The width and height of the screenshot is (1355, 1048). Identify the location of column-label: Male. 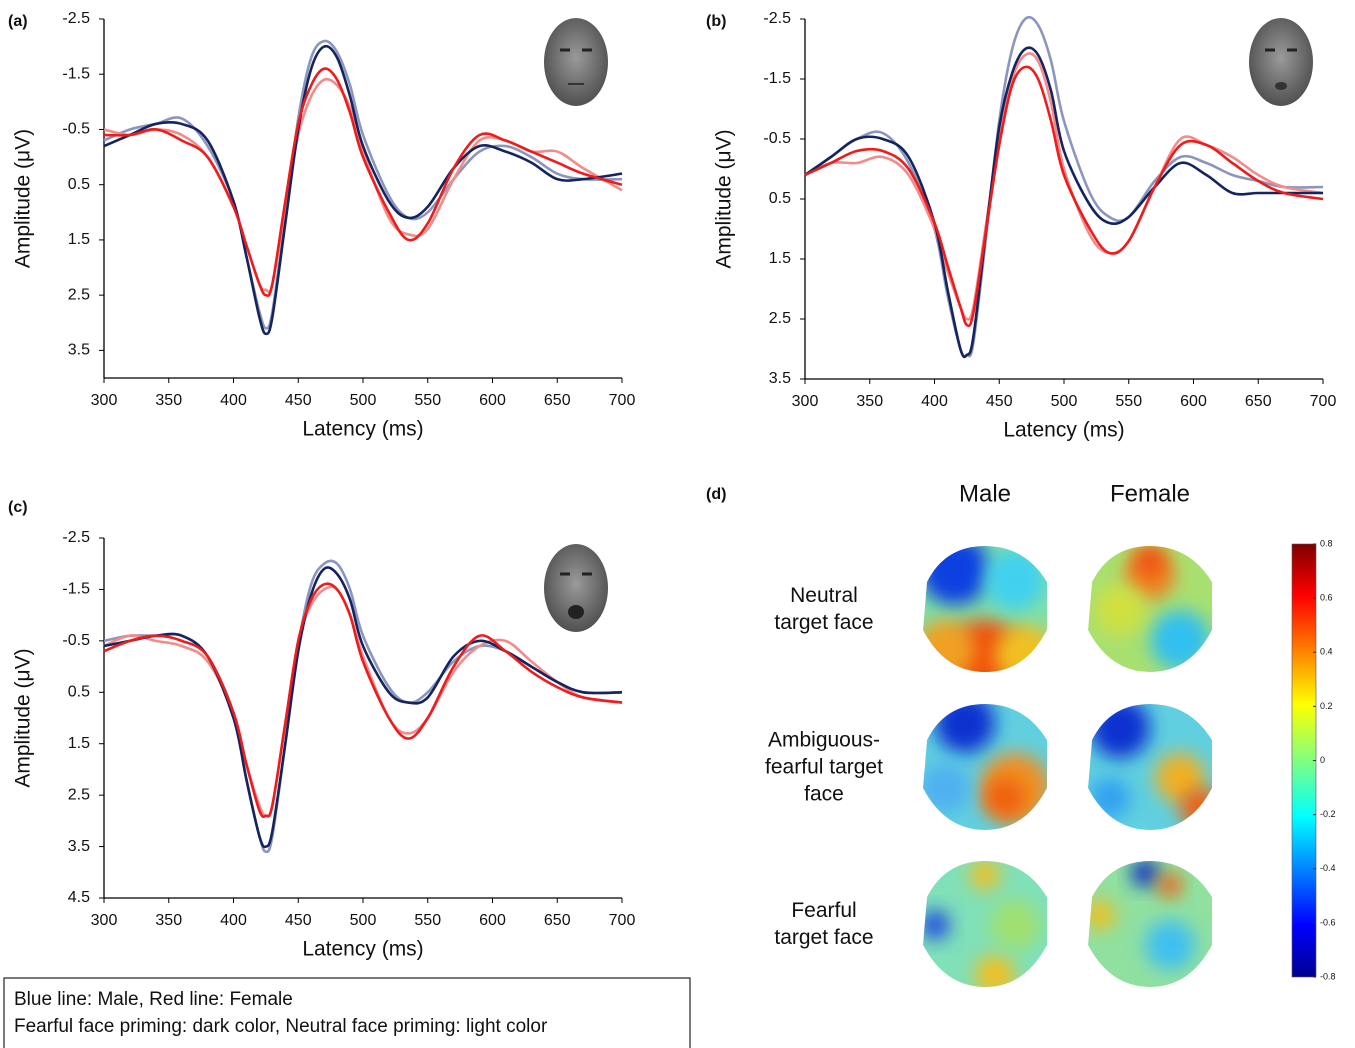
(985, 493).